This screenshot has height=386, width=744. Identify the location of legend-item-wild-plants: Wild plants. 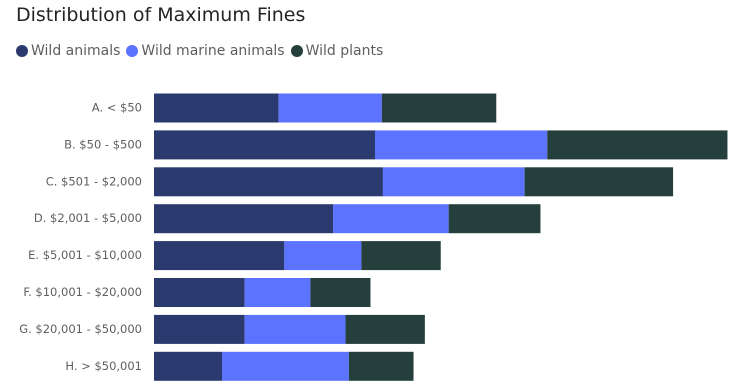
(337, 51).